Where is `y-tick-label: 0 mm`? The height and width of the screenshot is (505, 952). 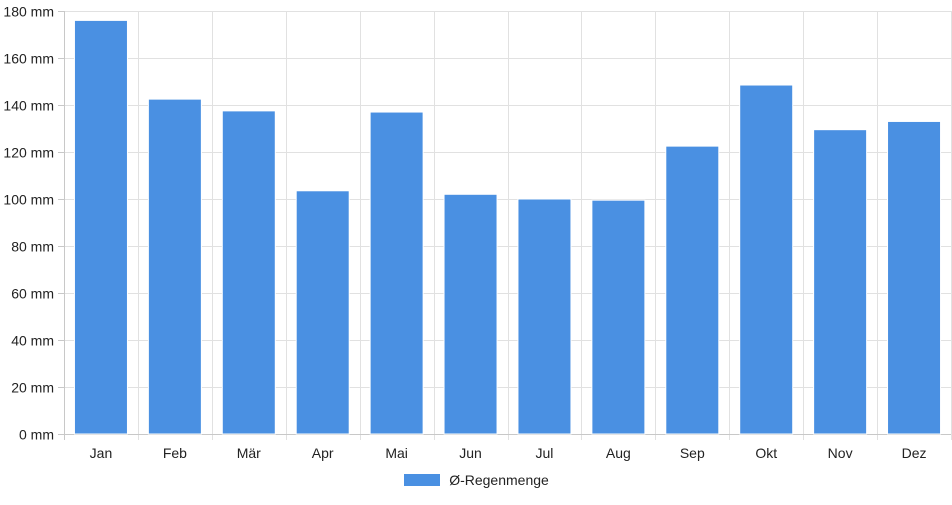 y-tick-label: 0 mm is located at coordinates (36, 435).